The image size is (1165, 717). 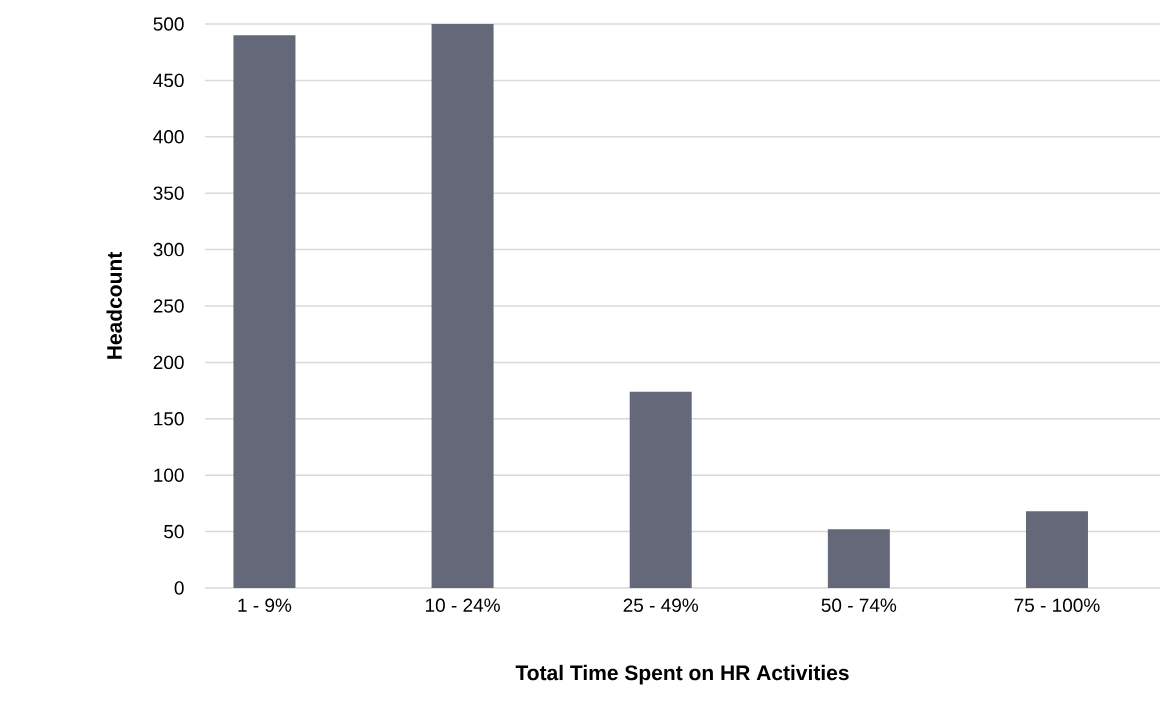 What do you see at coordinates (169, 475) in the screenshot?
I see `y-tick-label: 100` at bounding box center [169, 475].